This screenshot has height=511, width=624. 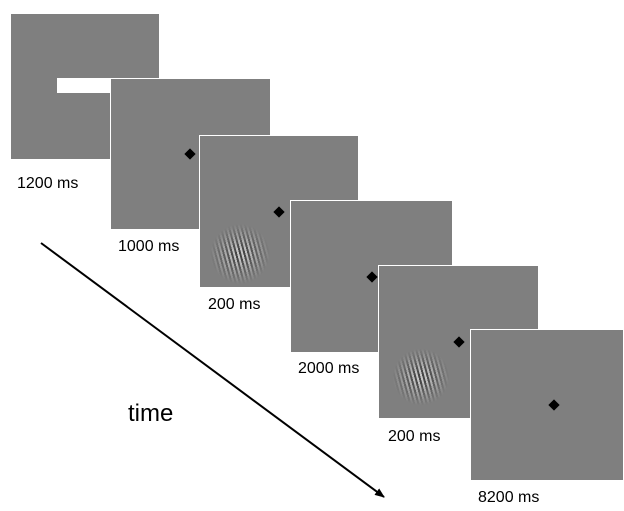 I want to click on white-bar, so click(x=83, y=85).